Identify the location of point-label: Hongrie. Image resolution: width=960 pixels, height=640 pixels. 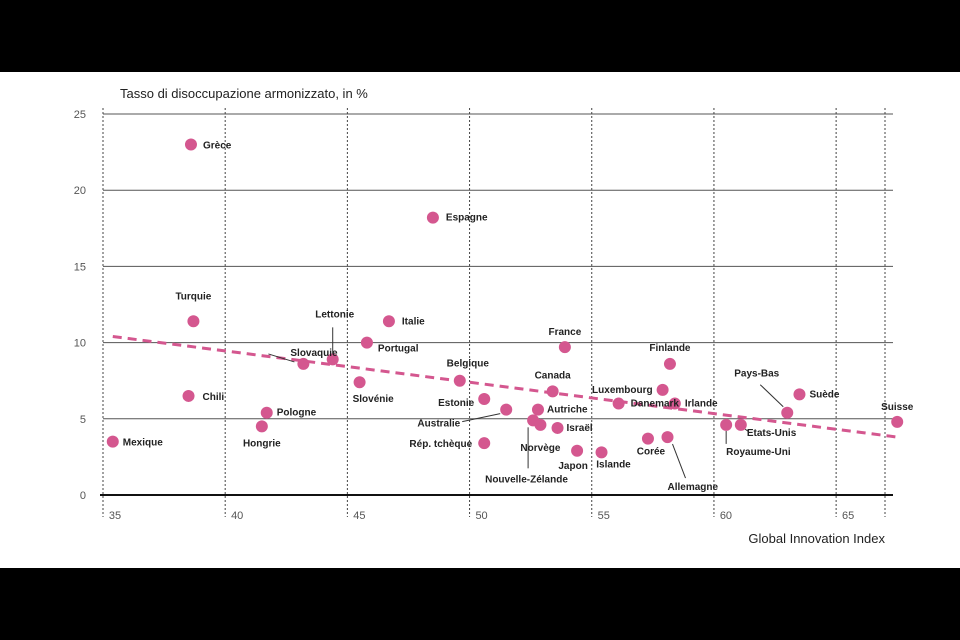
(262, 443).